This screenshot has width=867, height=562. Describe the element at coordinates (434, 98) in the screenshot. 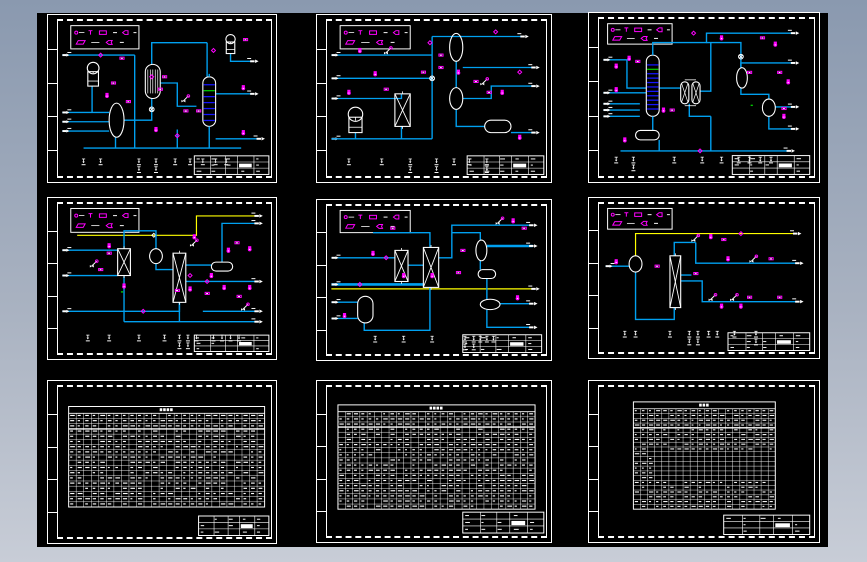

I see `sheet-2-process-flow-diagram` at that location.